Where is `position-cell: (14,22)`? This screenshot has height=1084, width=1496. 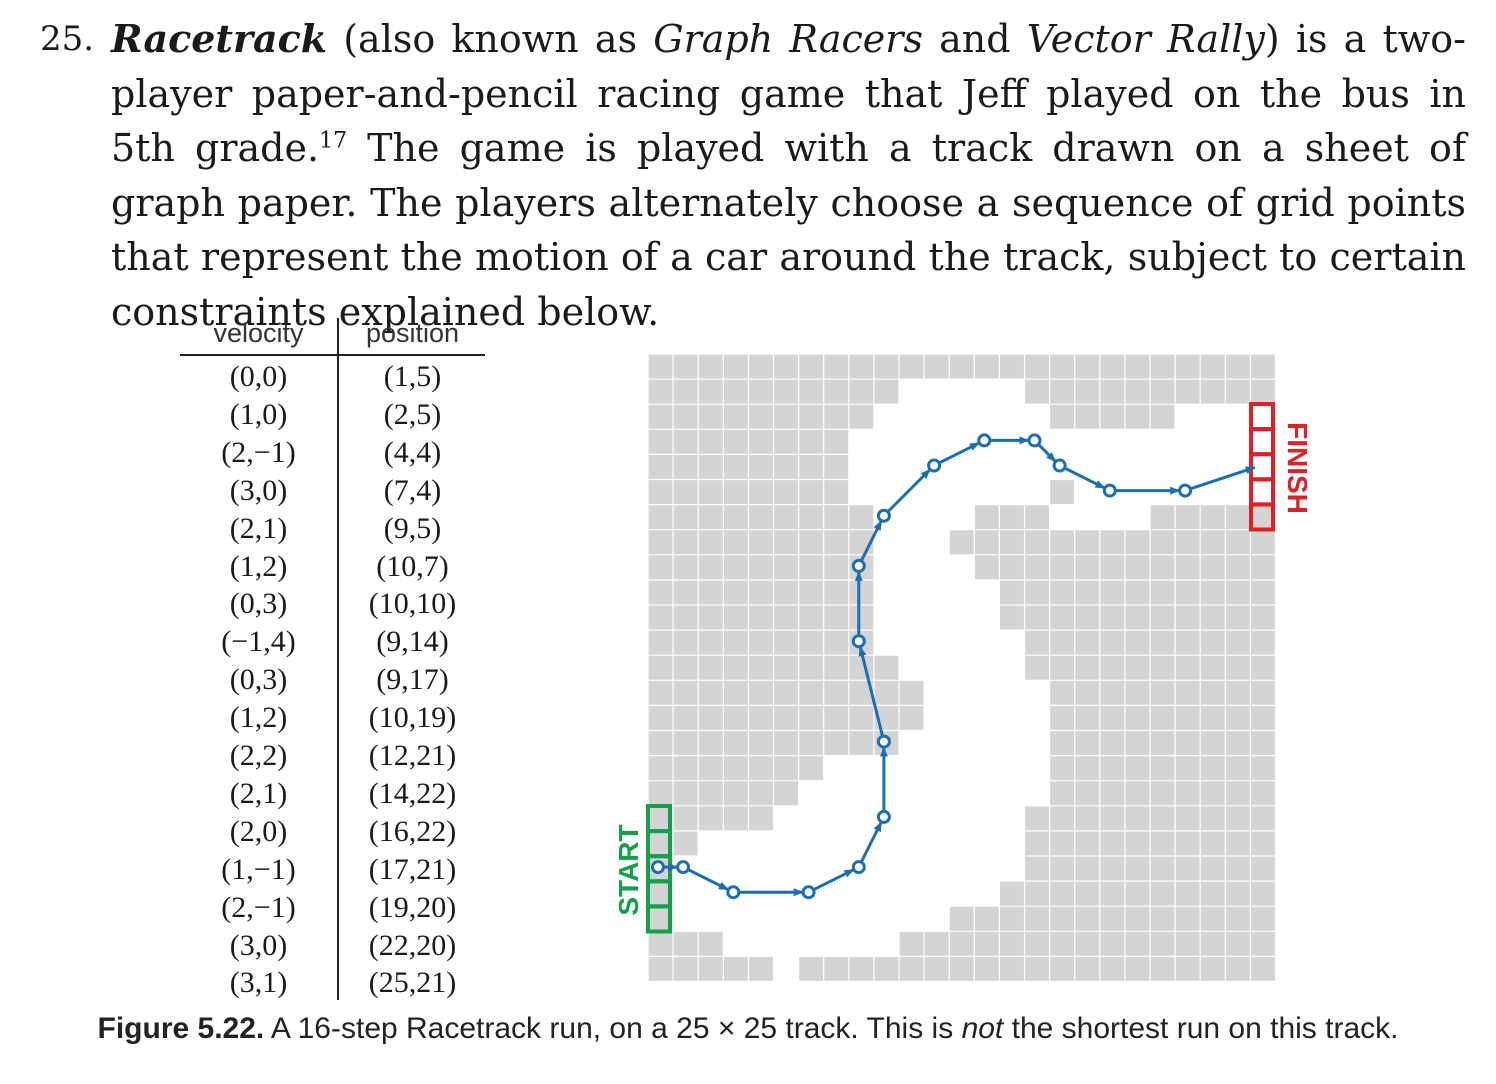
position-cell: (14,22) is located at coordinates (412, 793).